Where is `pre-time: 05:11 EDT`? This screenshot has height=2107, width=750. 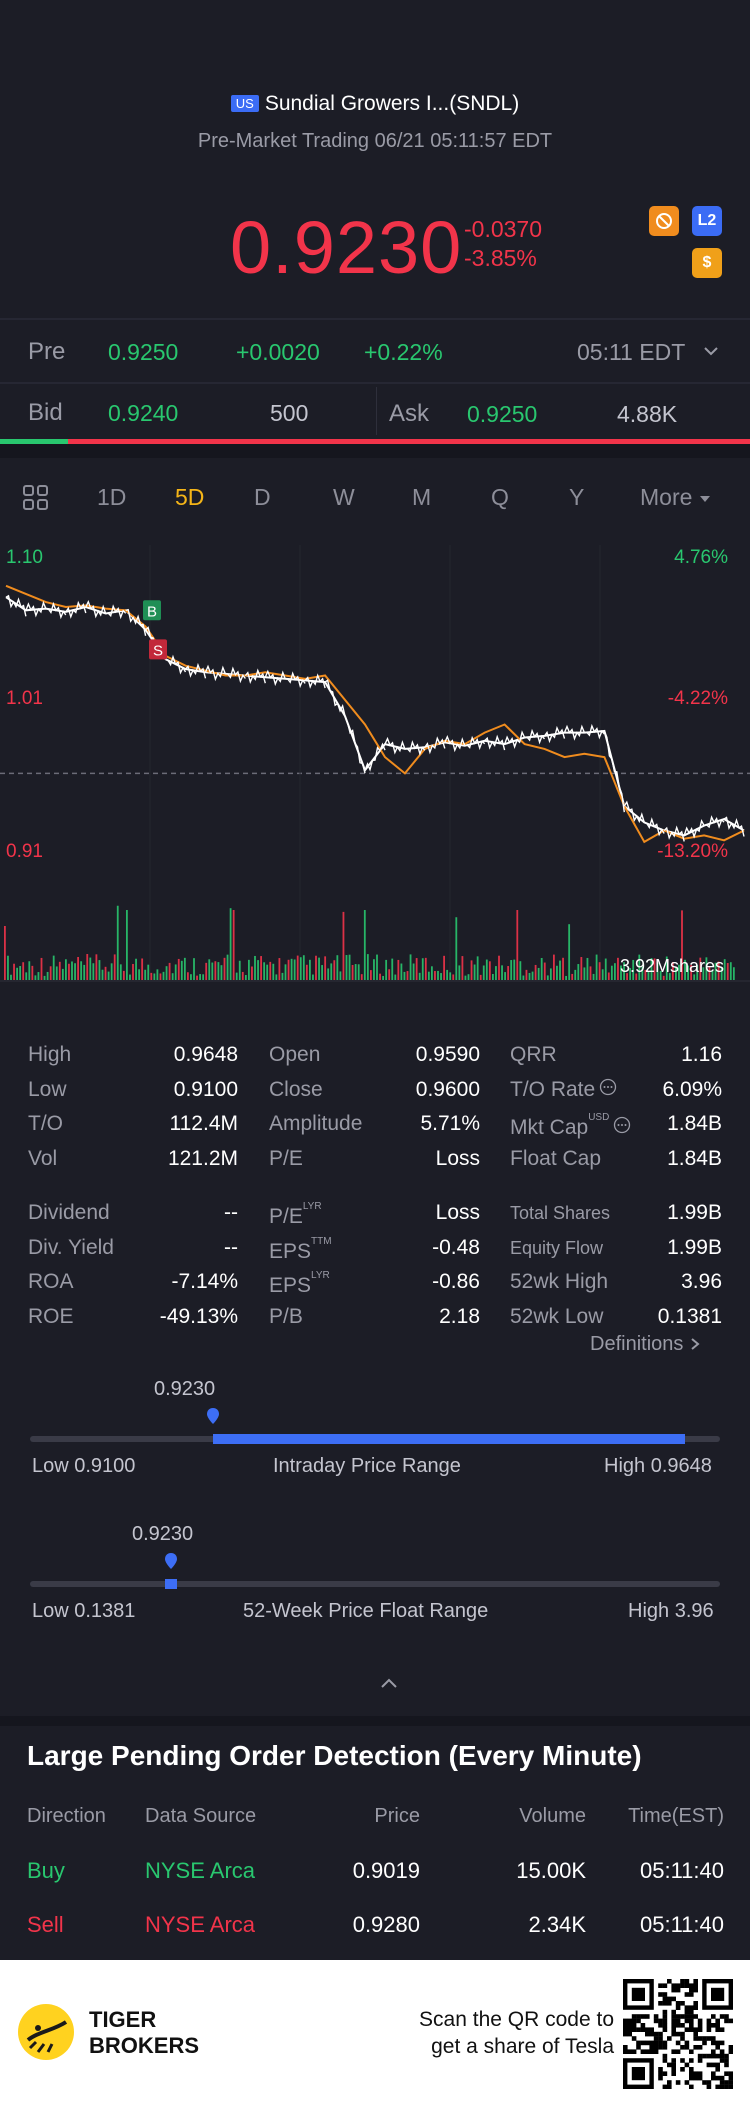 pre-time: 05:11 EDT is located at coordinates (631, 352).